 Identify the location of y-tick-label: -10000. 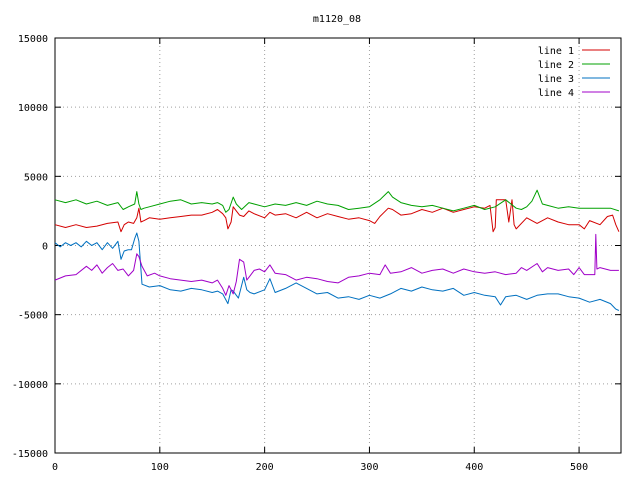
(30, 385).